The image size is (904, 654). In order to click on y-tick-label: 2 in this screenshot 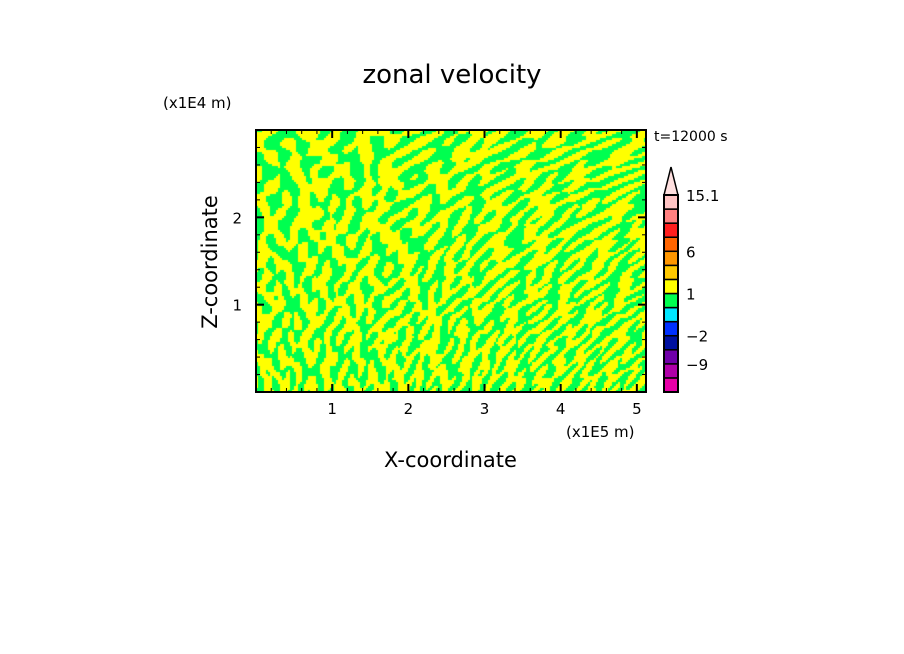, I will do `click(237, 218)`.